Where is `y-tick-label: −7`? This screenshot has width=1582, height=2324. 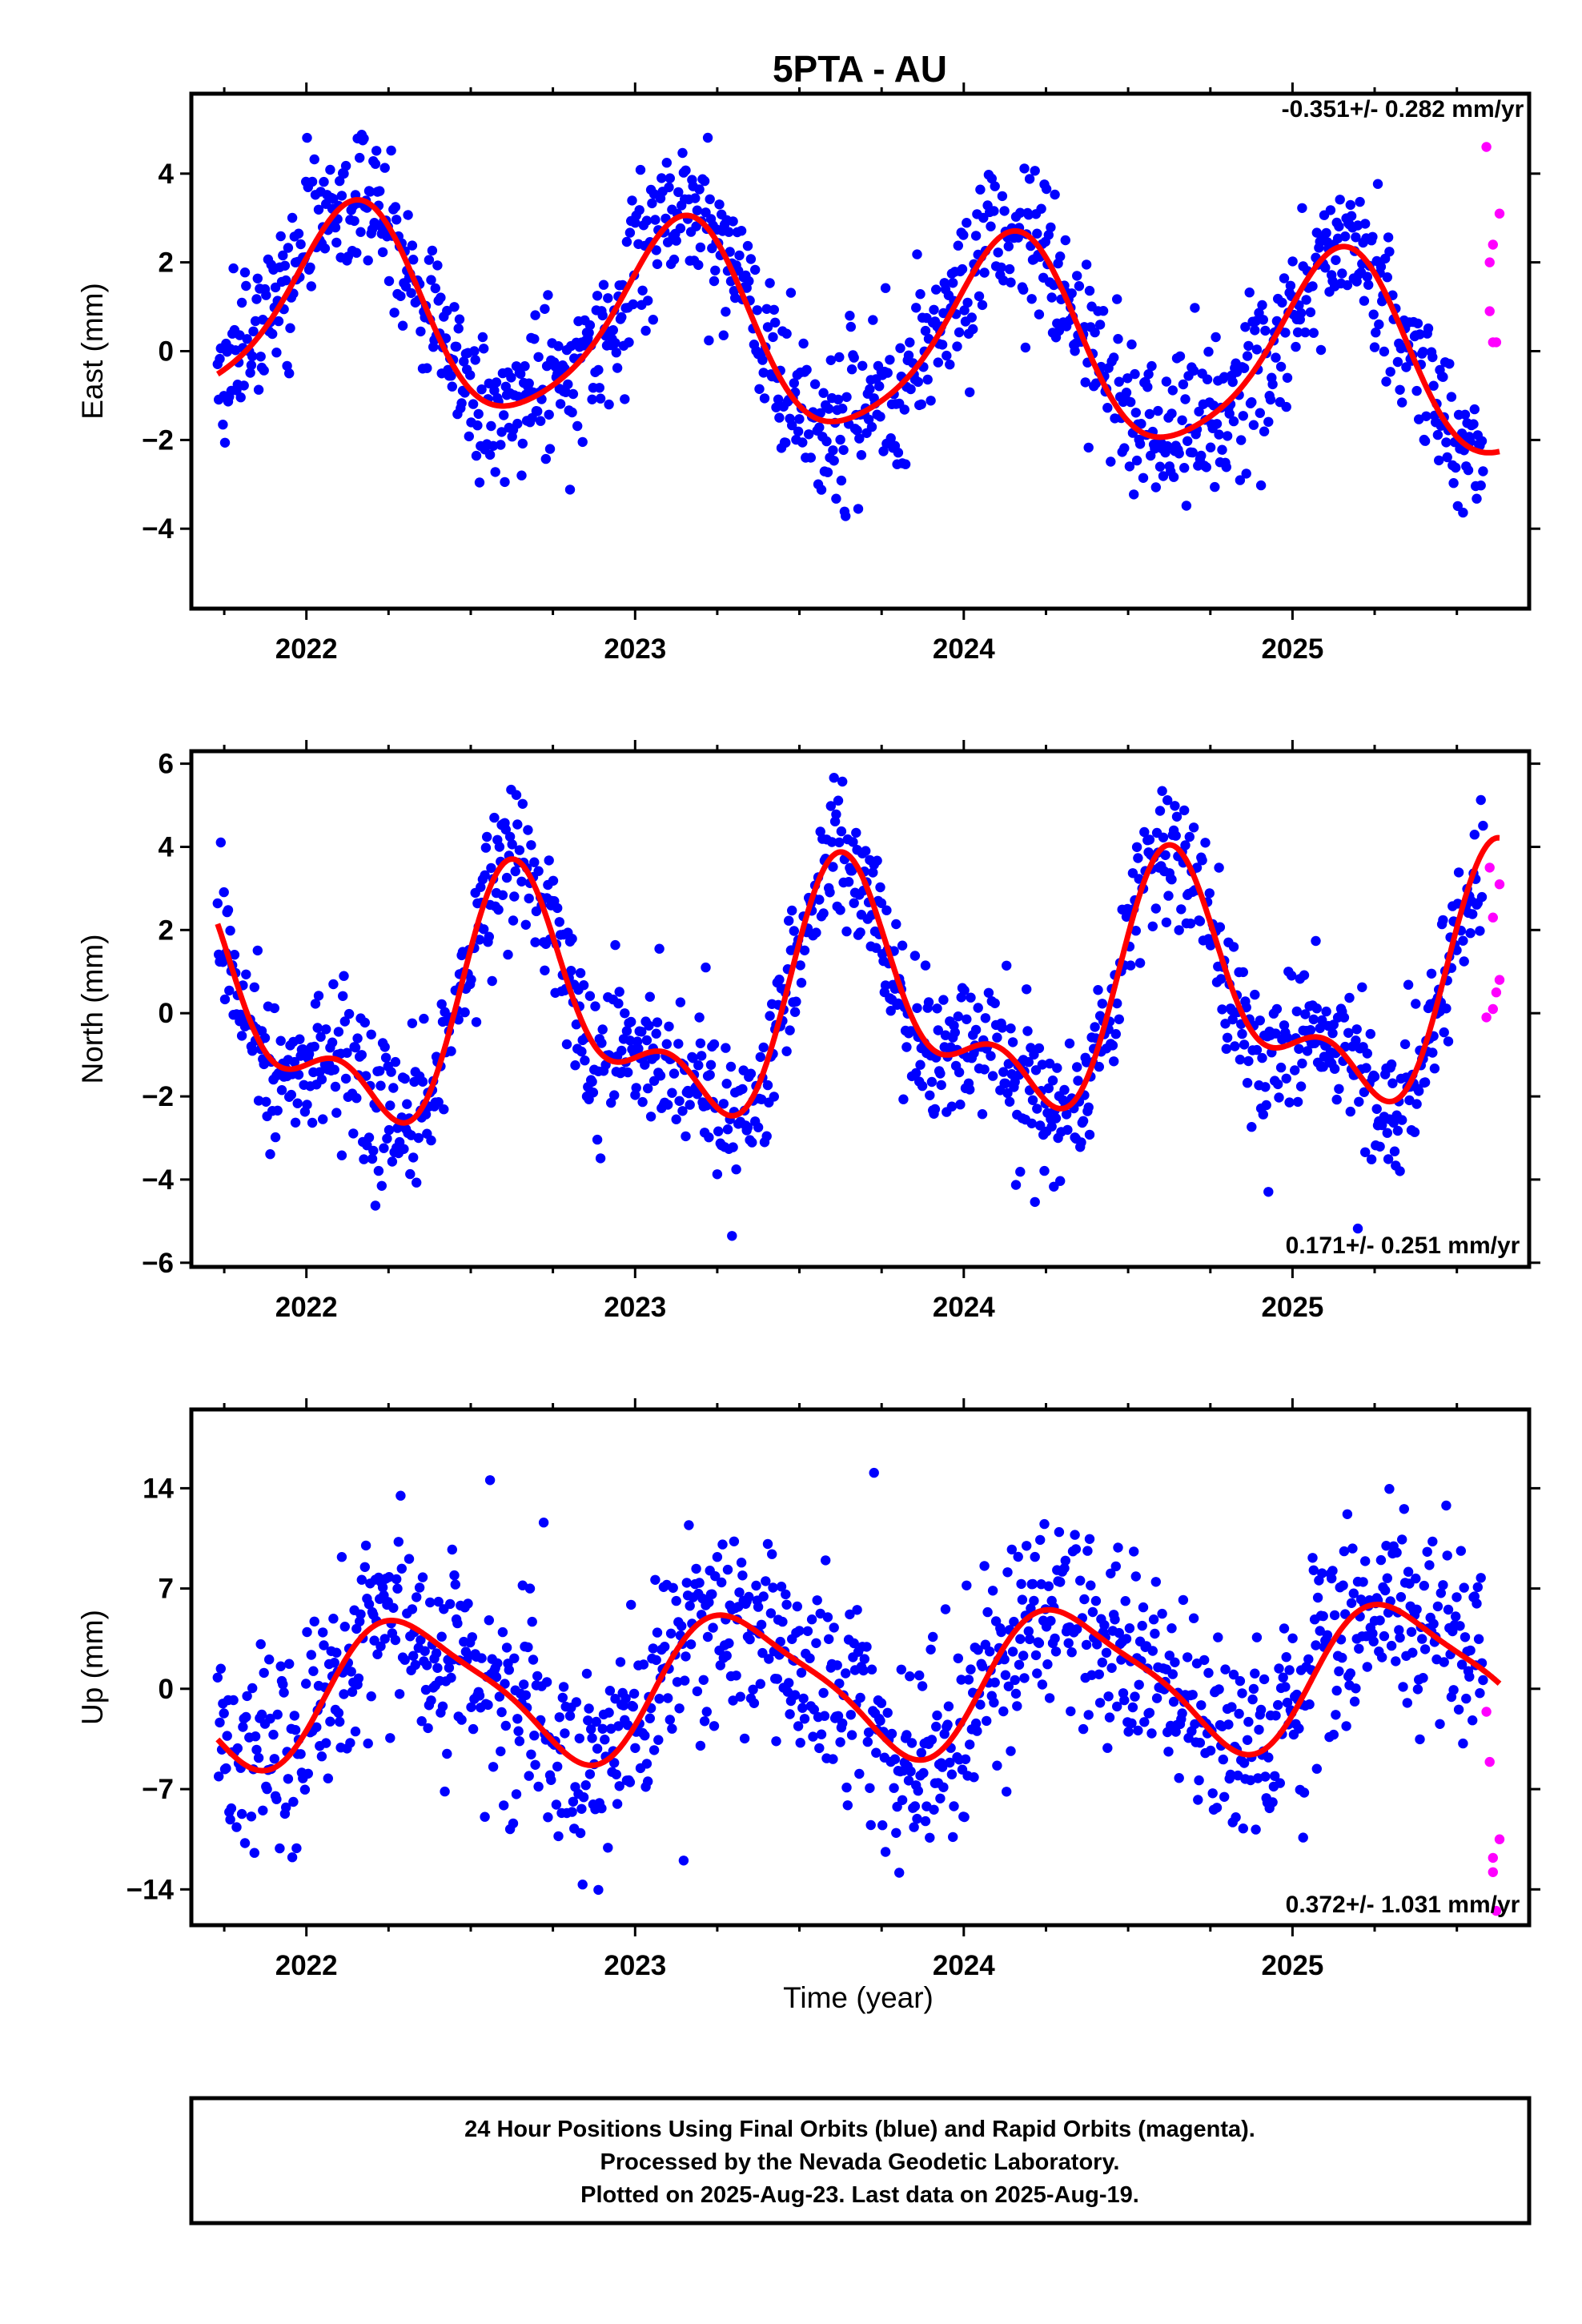
y-tick-label: −7 is located at coordinates (158, 1789).